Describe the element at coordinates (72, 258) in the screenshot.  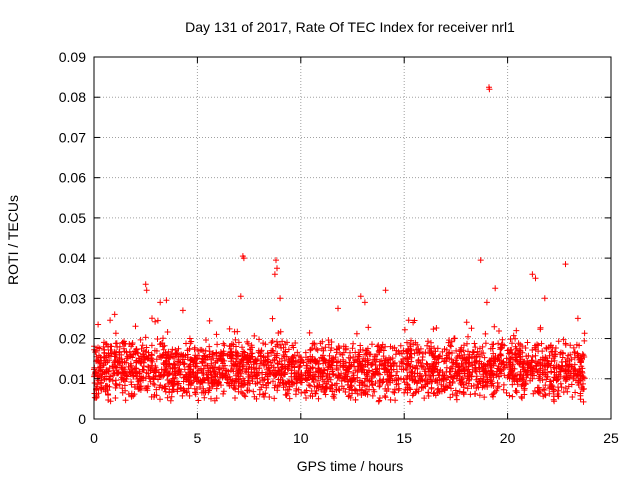
I see `y-tick-label: 0.04` at that location.